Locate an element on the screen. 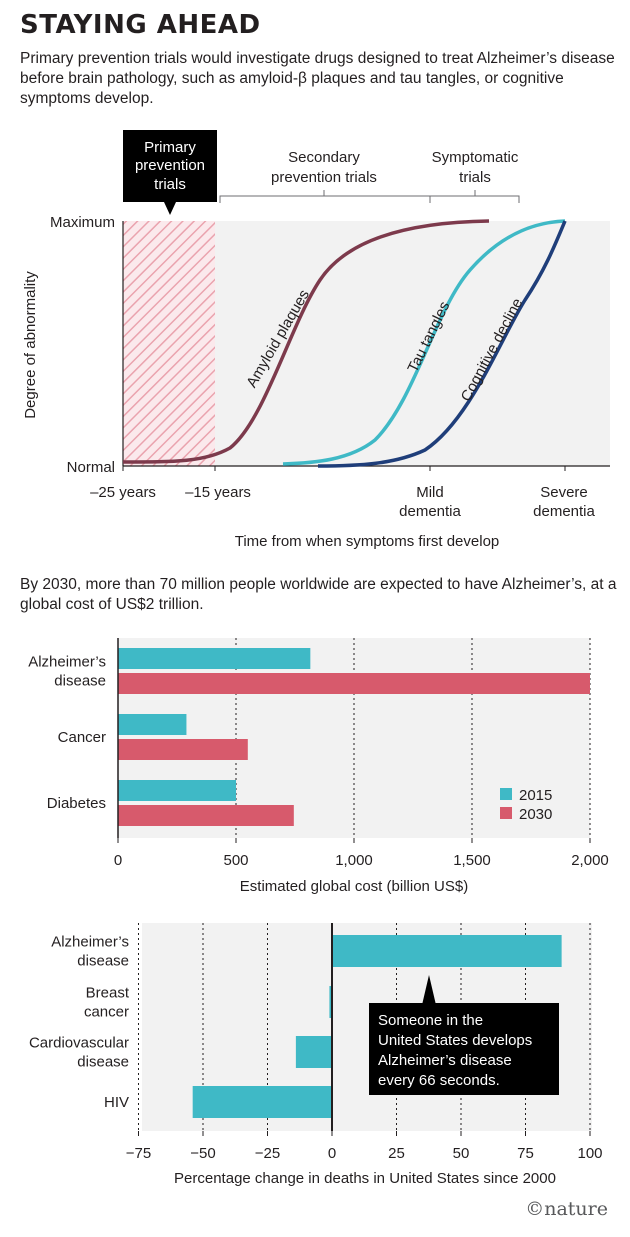  x-tick-label: 75 is located at coordinates (525, 1153).